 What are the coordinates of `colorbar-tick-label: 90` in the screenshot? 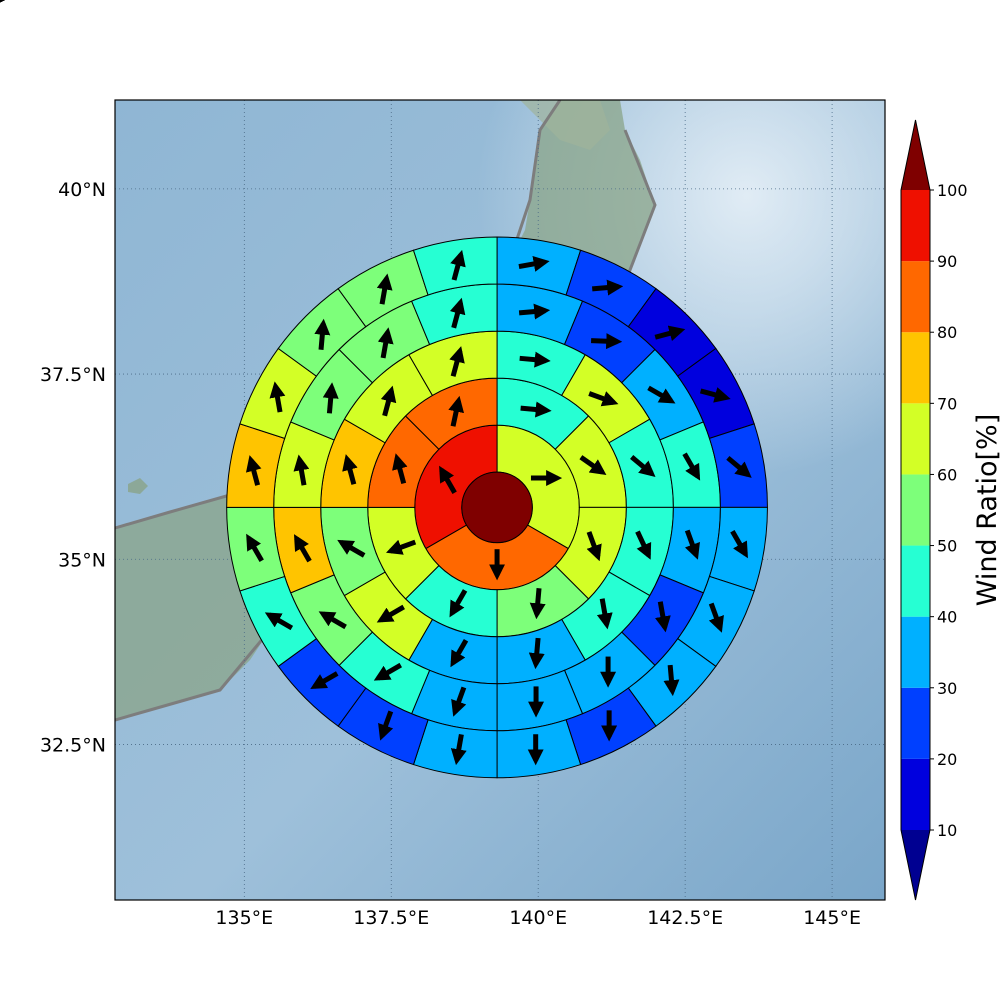 It's located at (947, 261).